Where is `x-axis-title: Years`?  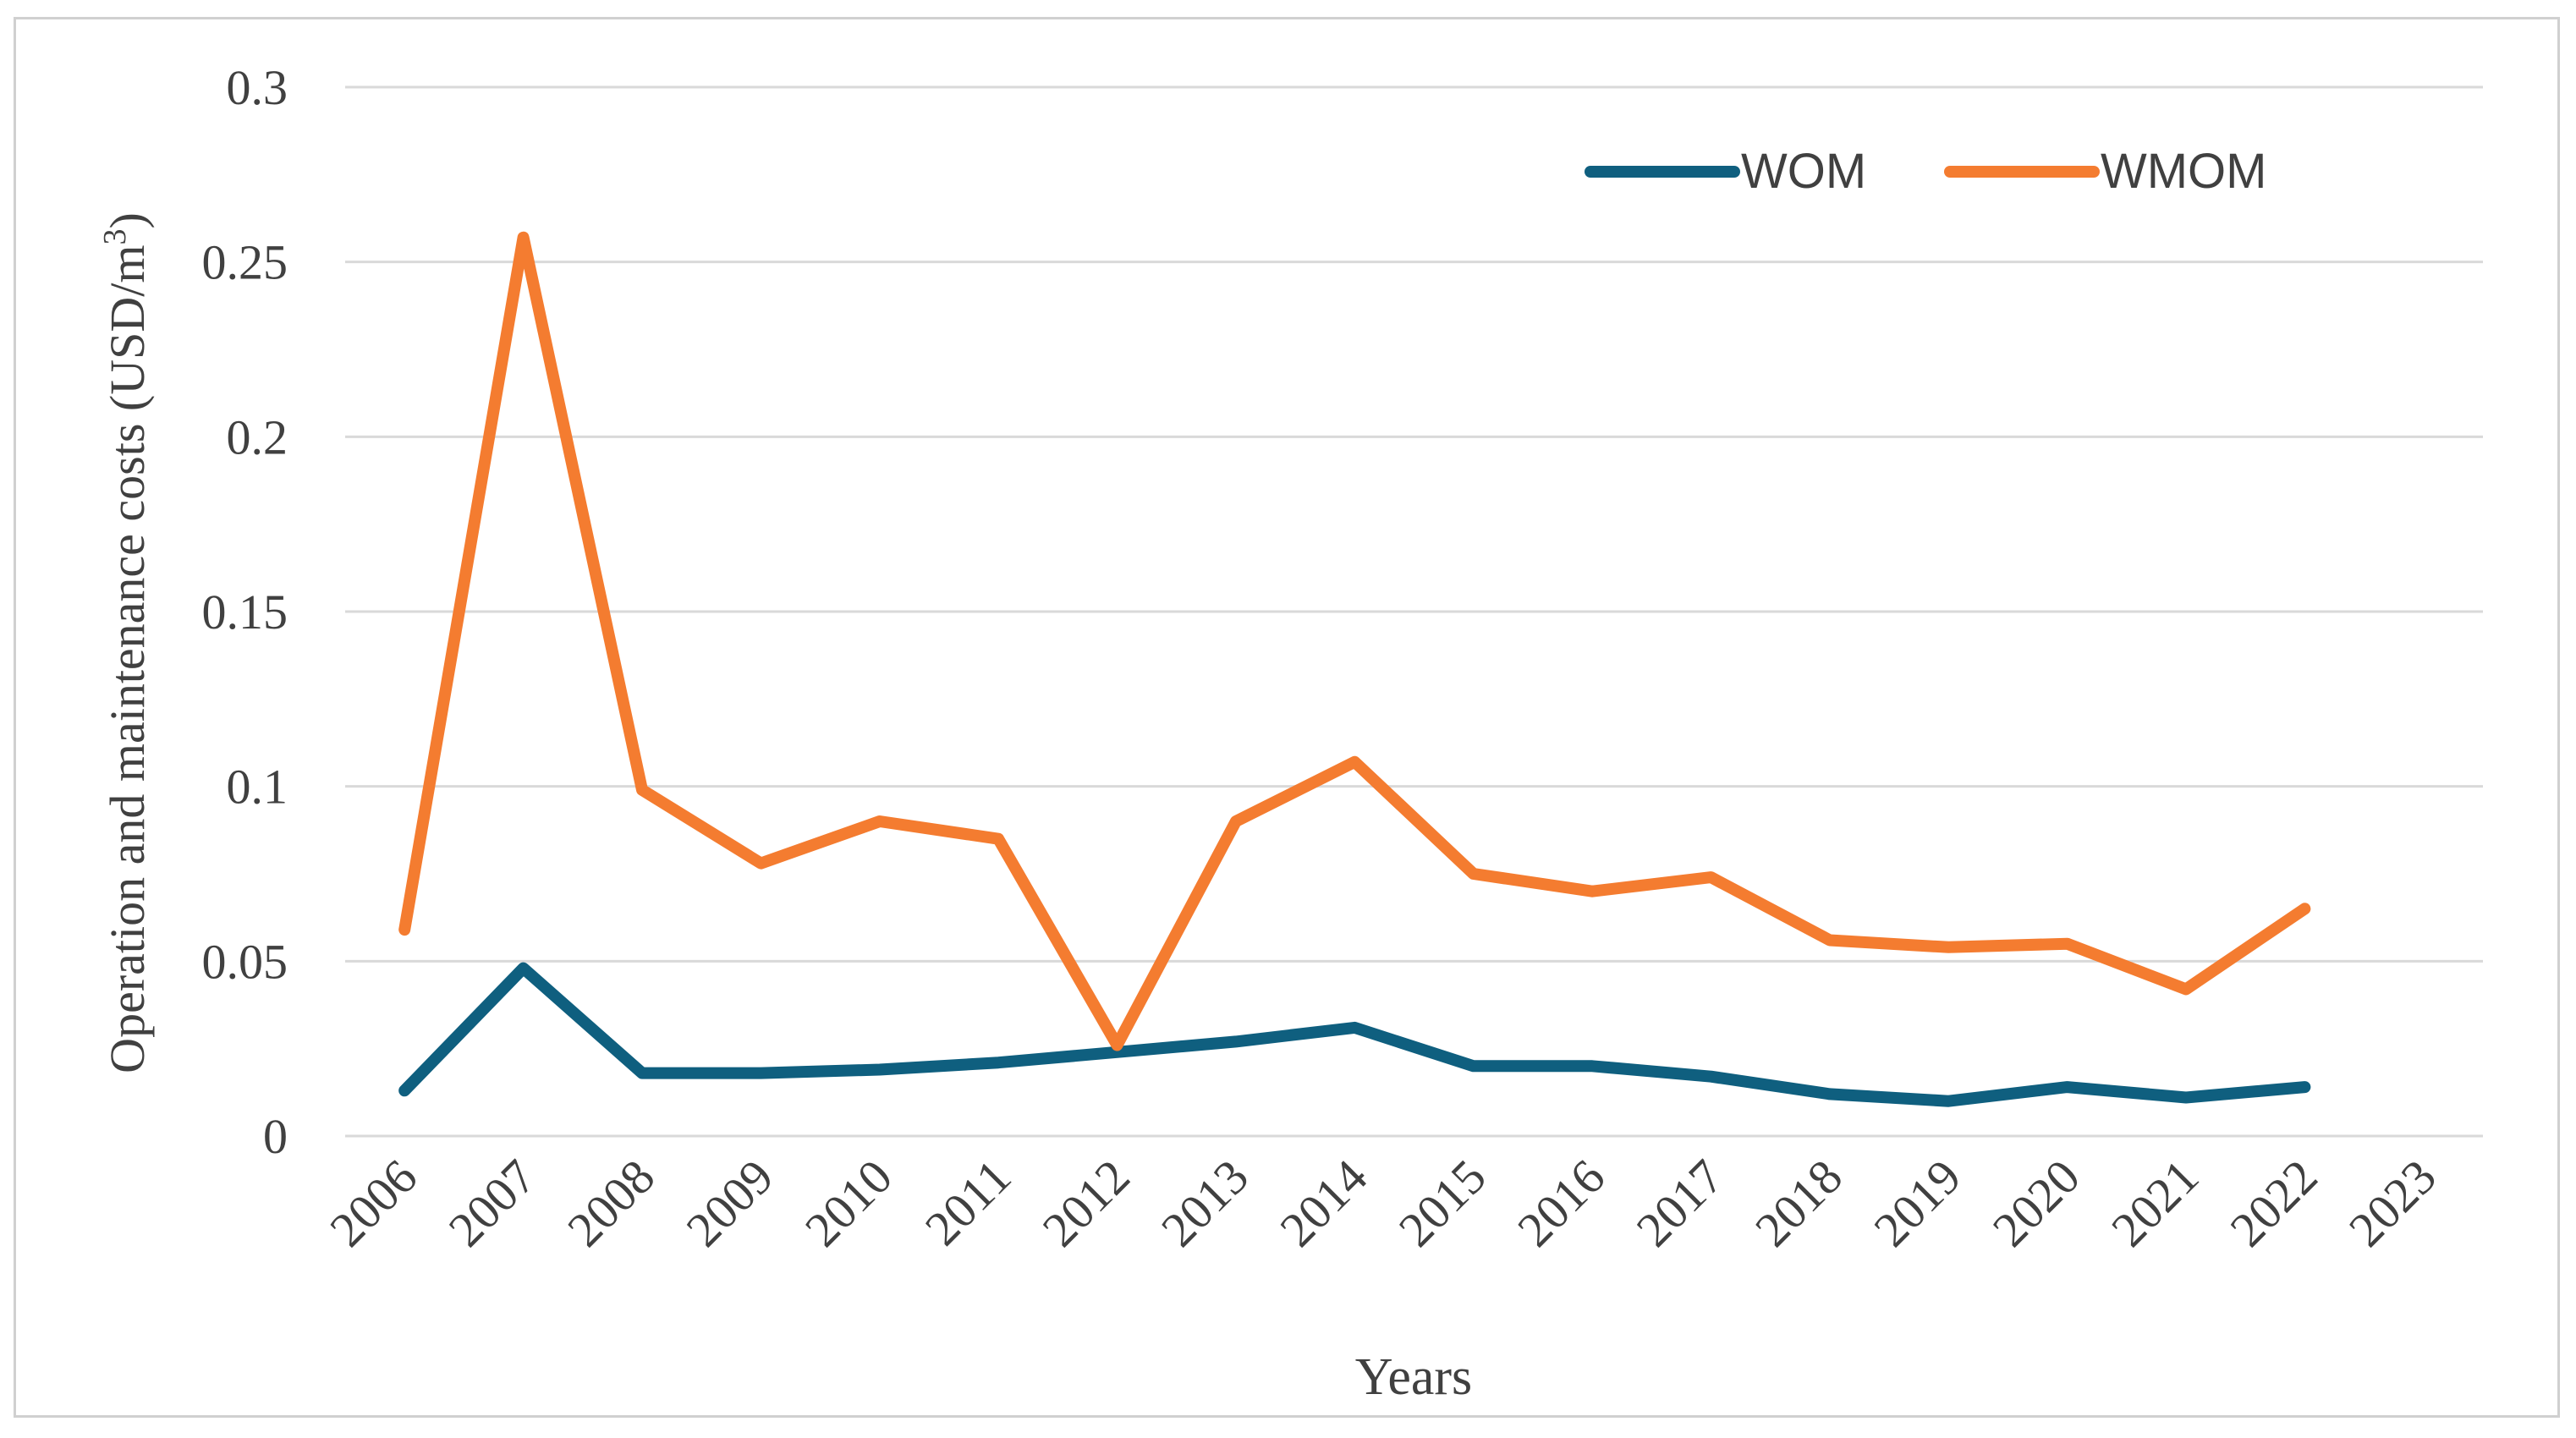 x-axis-title: Years is located at coordinates (1413, 1377).